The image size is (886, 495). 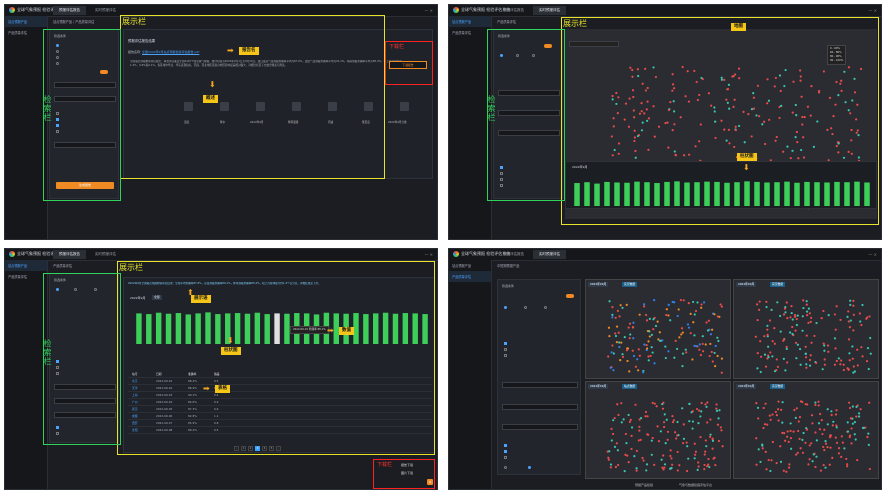 I want to click on map-search-input, so click(x=594, y=44).